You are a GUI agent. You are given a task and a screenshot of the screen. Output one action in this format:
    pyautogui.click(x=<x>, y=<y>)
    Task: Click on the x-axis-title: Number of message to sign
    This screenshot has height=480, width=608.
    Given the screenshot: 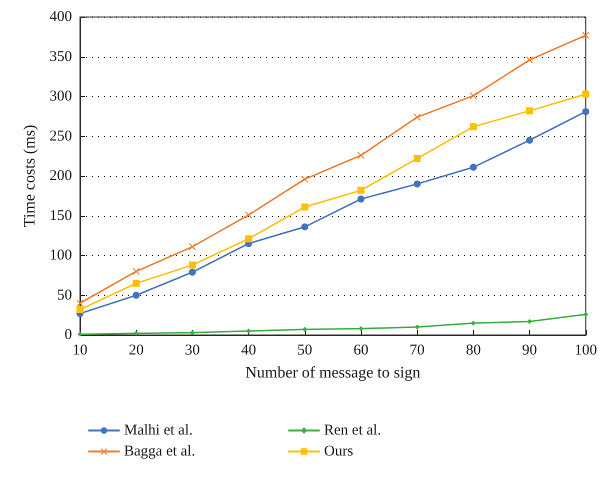 What is the action you would take?
    pyautogui.click(x=332, y=373)
    